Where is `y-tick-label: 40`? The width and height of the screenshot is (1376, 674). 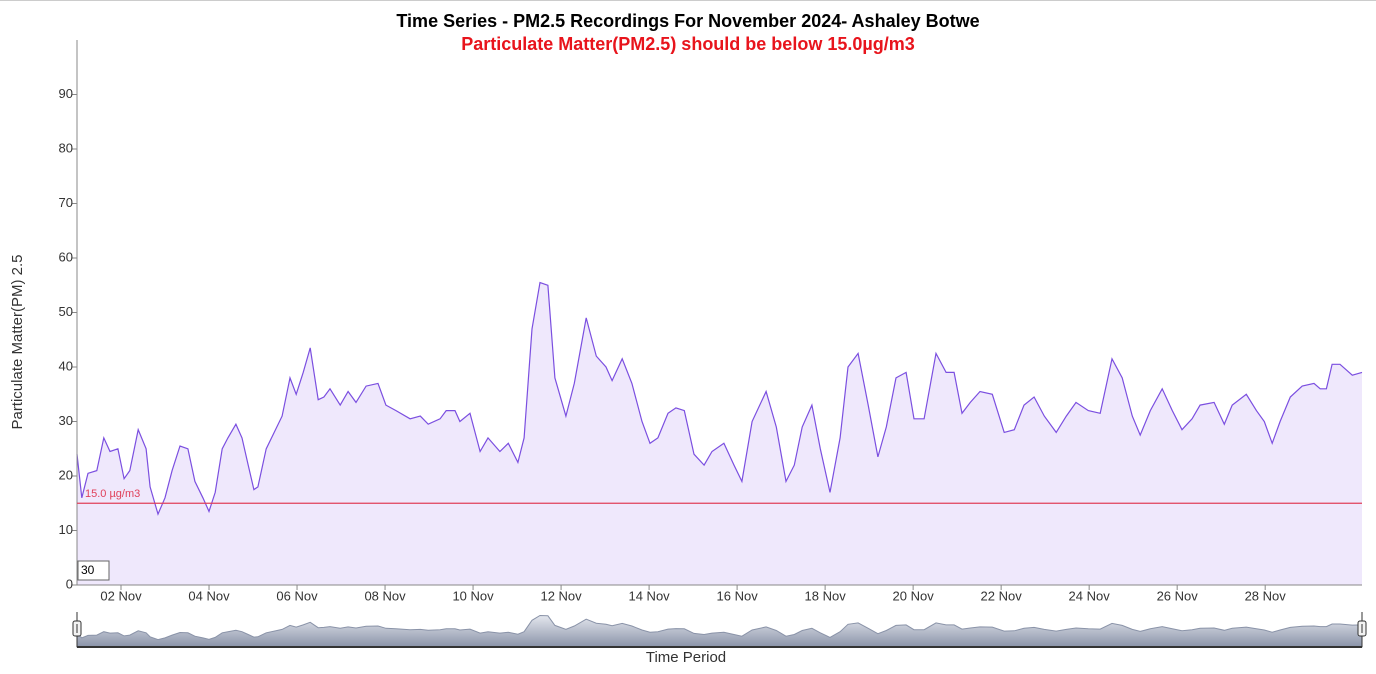
y-tick-label: 40 is located at coordinates (66, 365).